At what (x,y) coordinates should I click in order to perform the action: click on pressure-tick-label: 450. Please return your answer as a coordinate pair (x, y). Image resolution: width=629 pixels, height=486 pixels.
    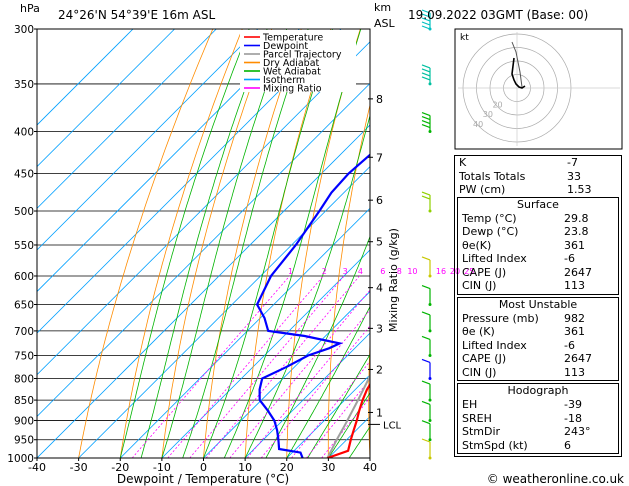
    Looking at the image, I should click on (24, 174).